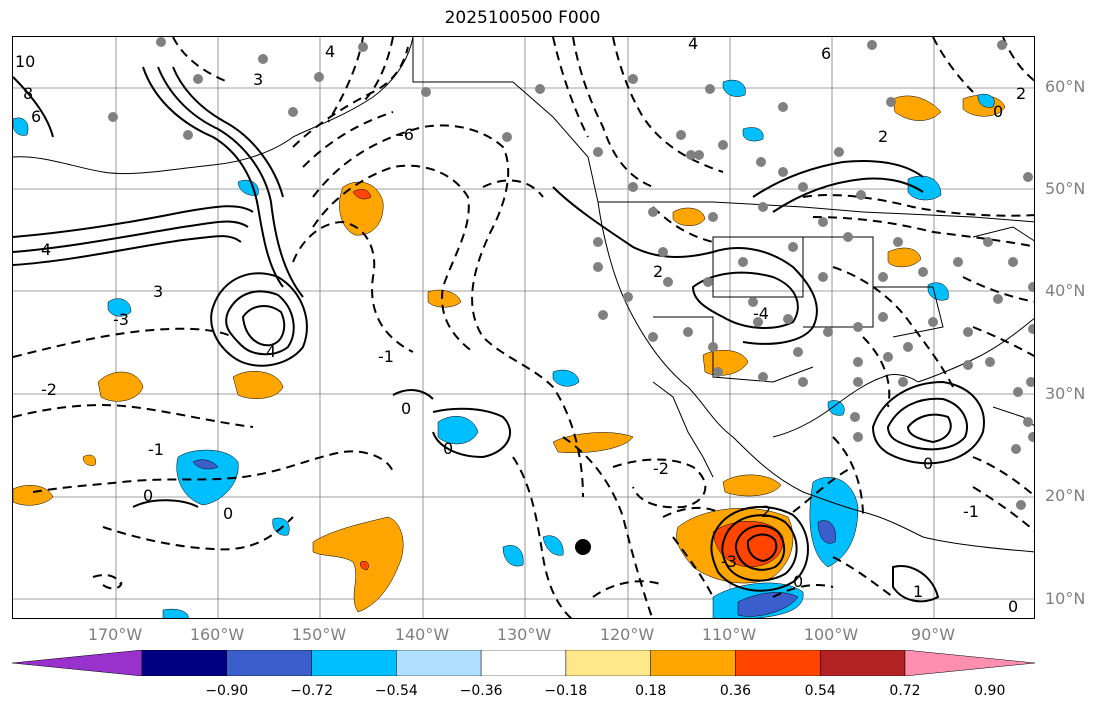 This screenshot has height=712, width=1105. I want to click on lat-label-20n: 20°N, so click(1065, 495).